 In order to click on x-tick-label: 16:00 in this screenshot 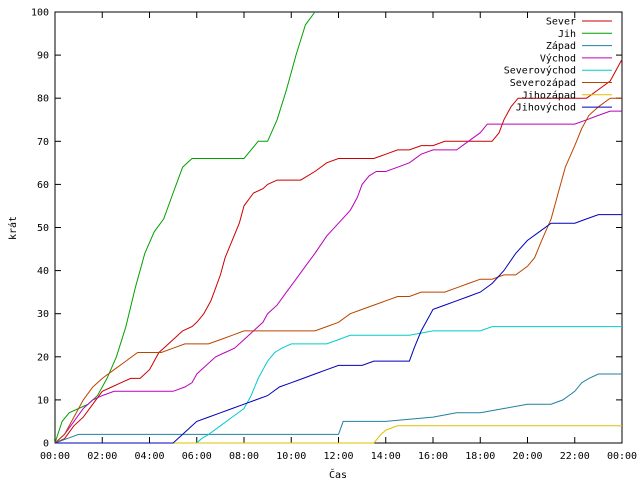, I will do `click(433, 456)`.